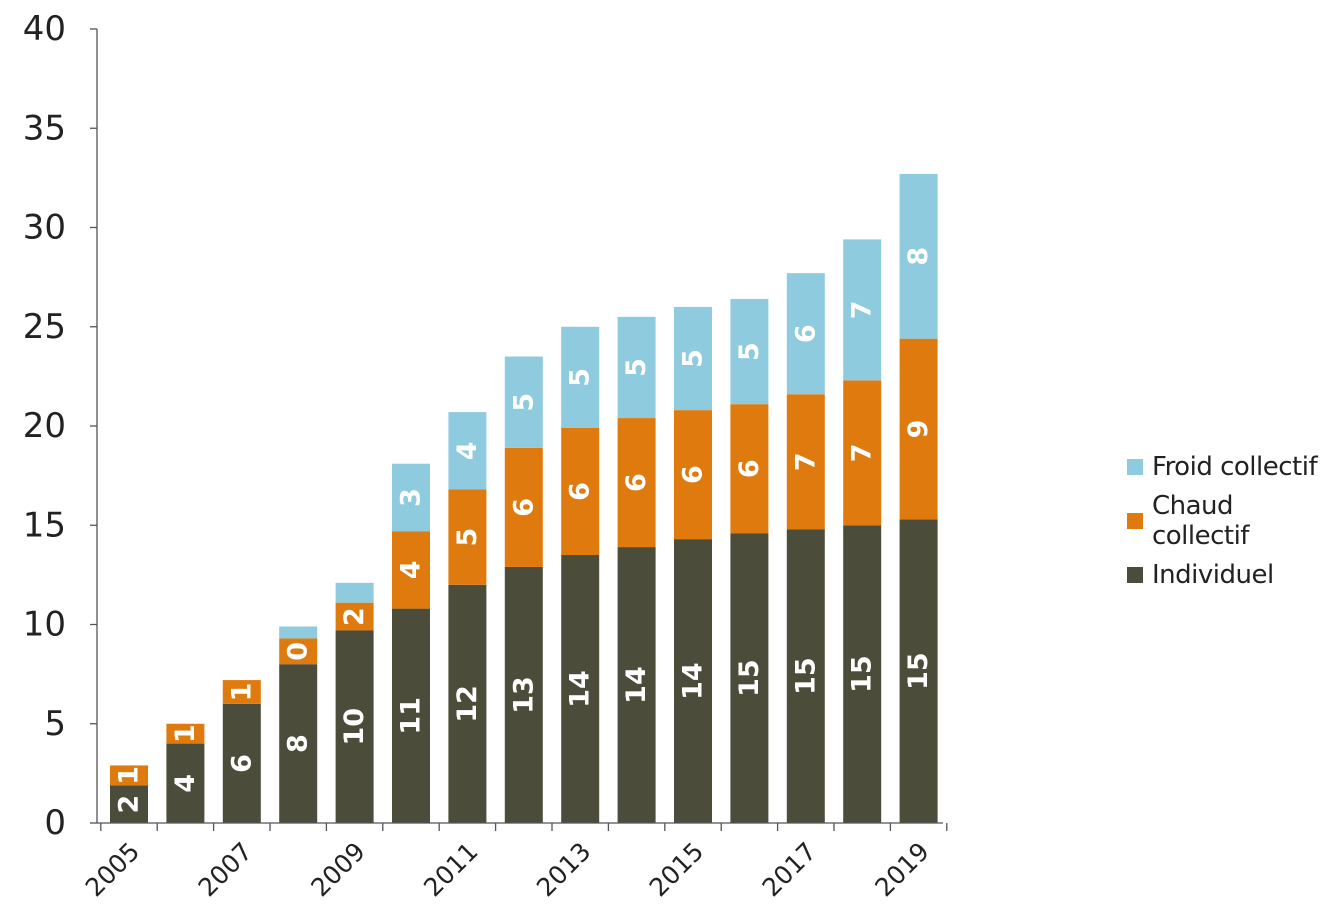  I want to click on data-label-froid-collectif-2016: 5, so click(749, 351).